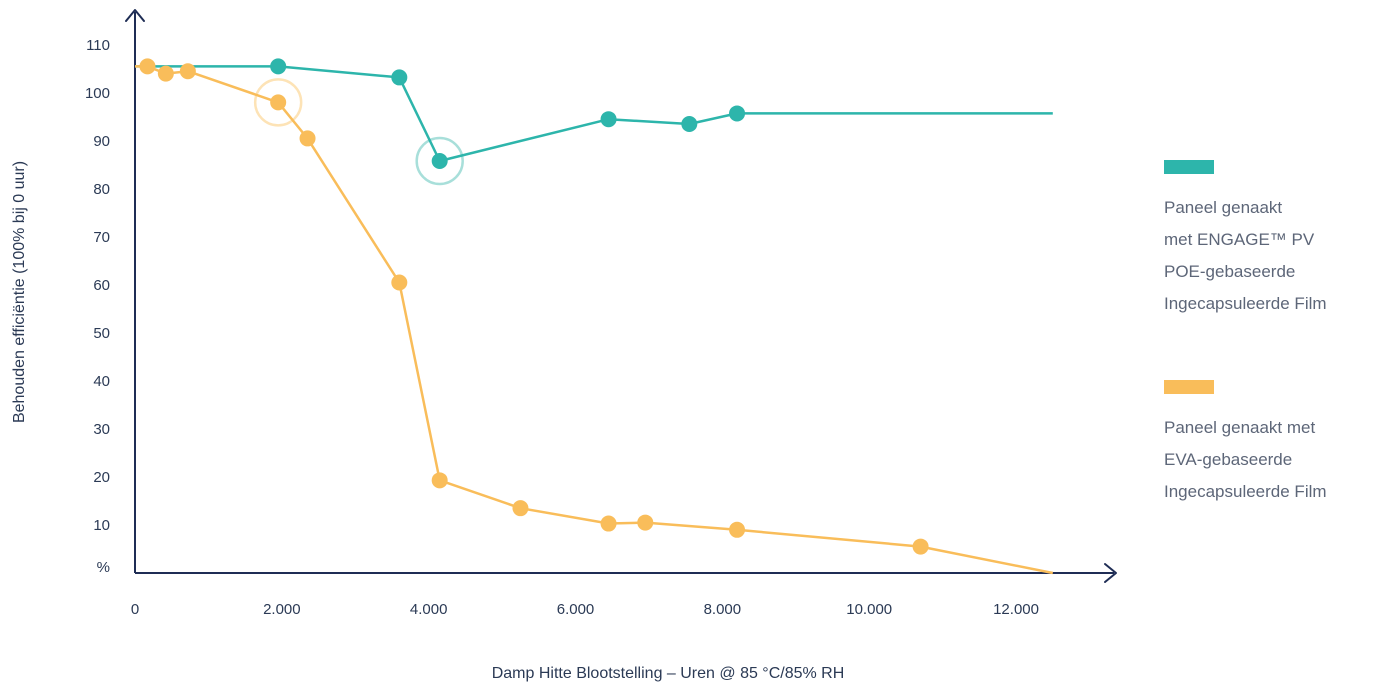 The image size is (1376, 684). Describe the element at coordinates (101, 429) in the screenshot. I see `y-tick-label: 30` at that location.